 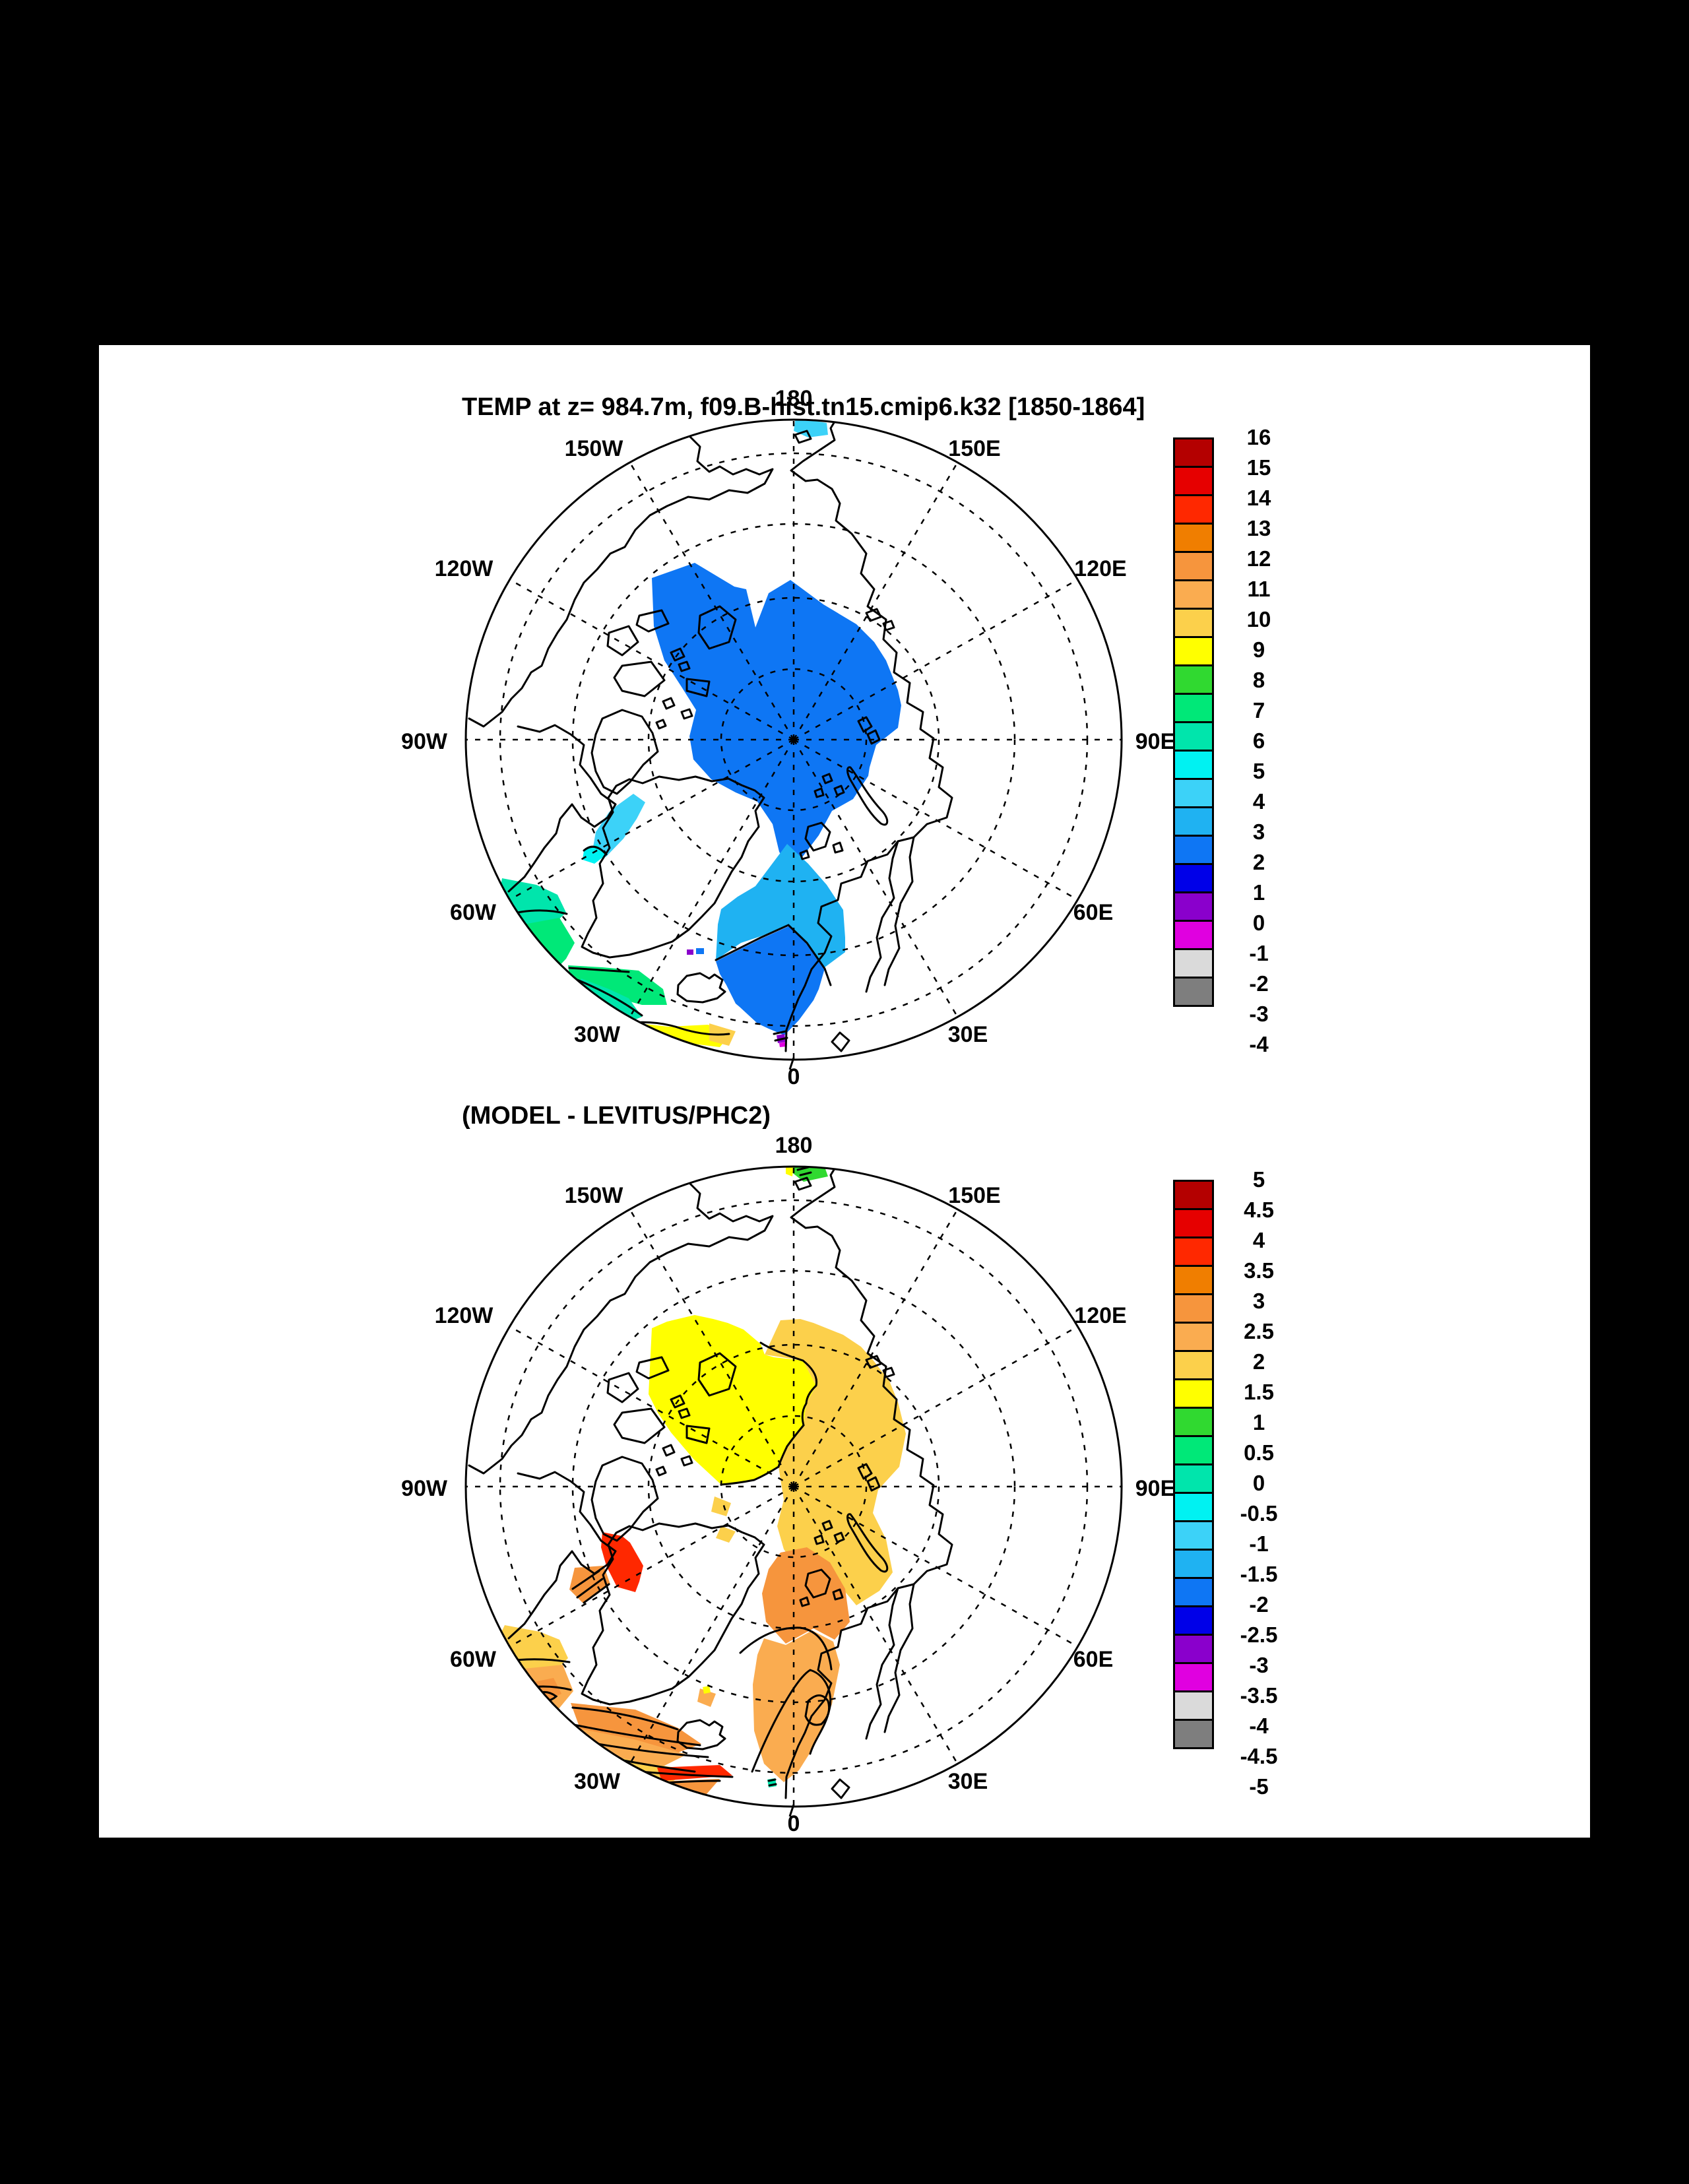 I want to click on colorbar-tick-label-0: 0, so click(x=1258, y=923).